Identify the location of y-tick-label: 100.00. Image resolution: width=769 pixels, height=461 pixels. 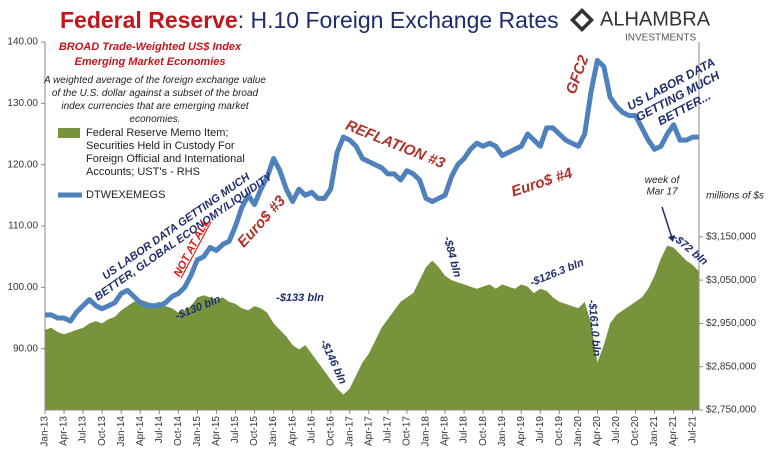
(22, 287).